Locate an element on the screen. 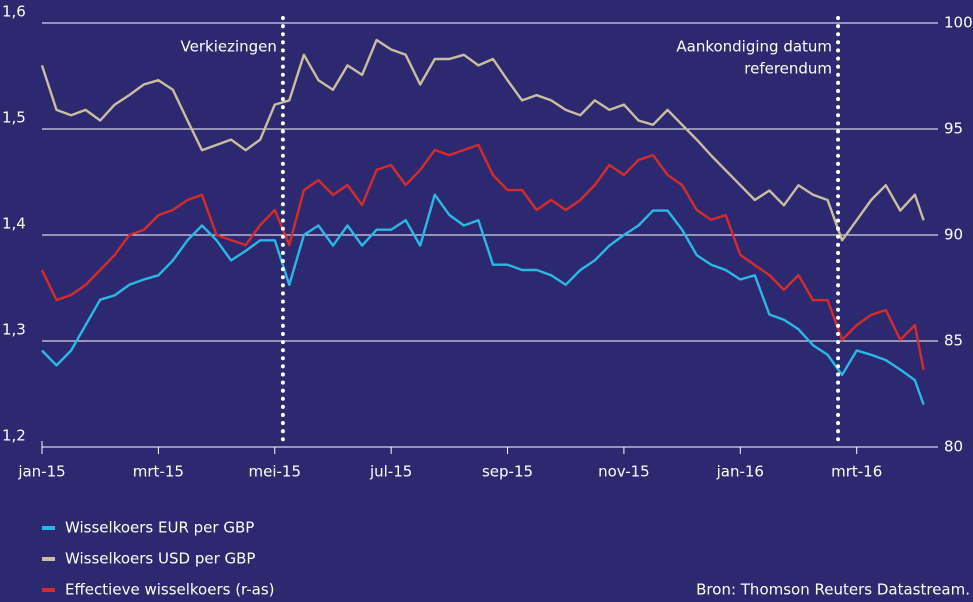  source: Bron: Thomson Reuters Datastream. is located at coordinates (833, 590).